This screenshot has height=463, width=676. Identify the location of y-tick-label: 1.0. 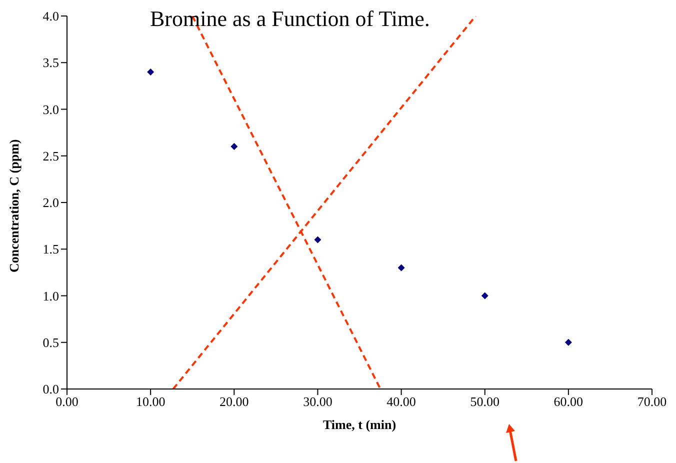
(50, 296).